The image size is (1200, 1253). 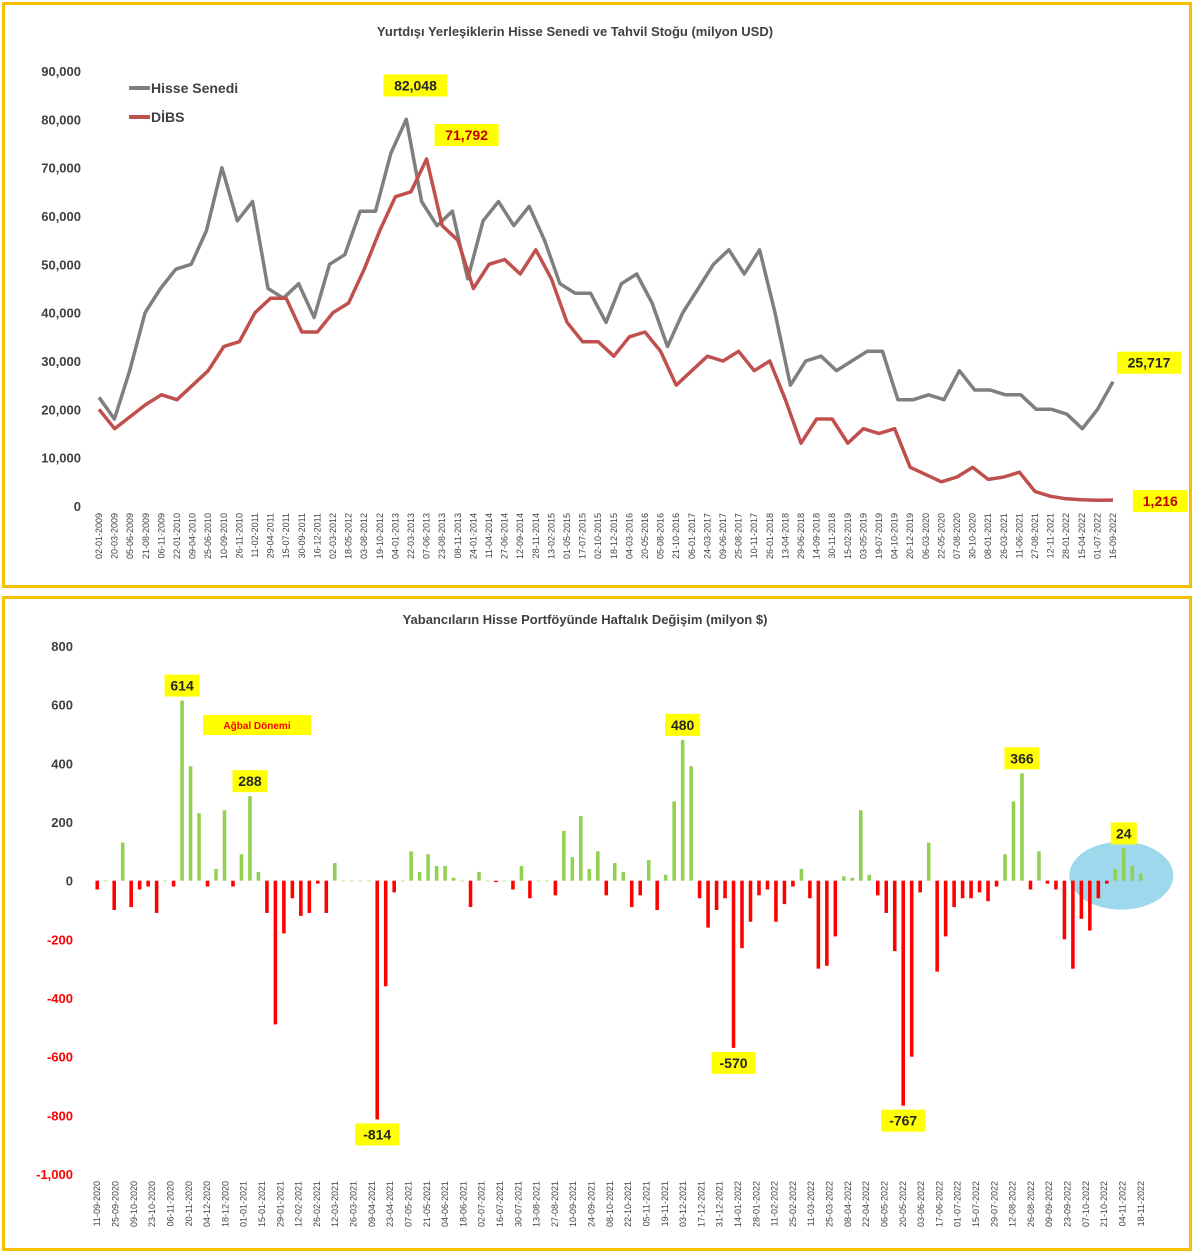 I want to click on x-tick-label: 13-02-2015, so click(x=551, y=536).